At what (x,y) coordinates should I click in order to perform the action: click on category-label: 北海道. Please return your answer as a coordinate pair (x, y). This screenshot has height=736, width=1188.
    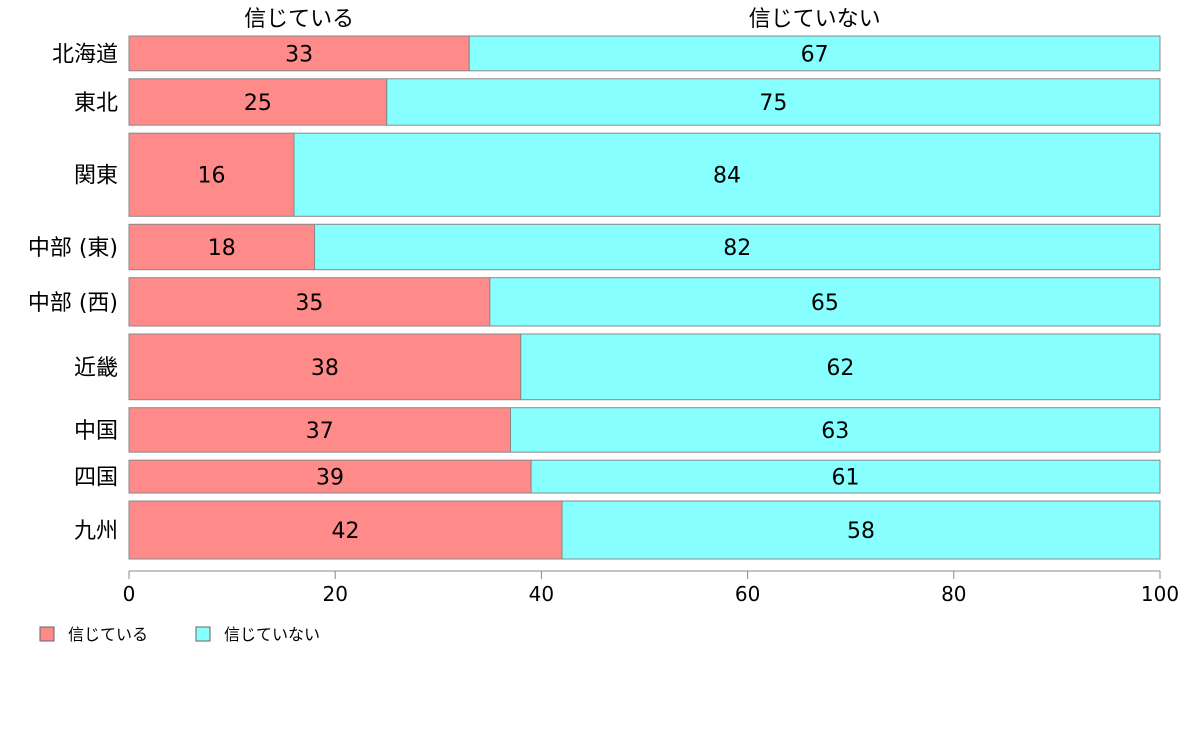
    Looking at the image, I should click on (85, 54).